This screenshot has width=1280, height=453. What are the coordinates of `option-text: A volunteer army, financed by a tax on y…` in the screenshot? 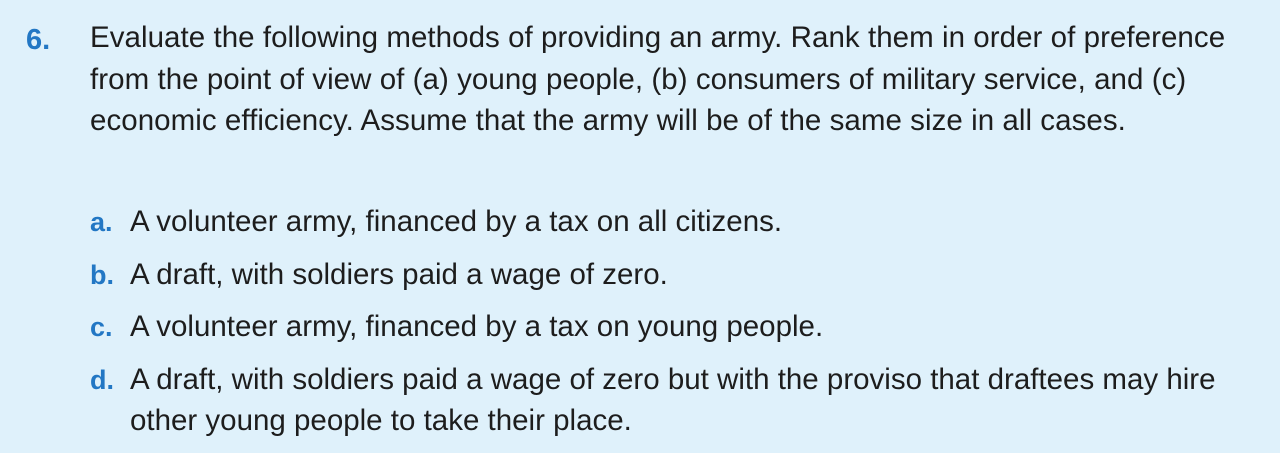 It's located at (477, 326).